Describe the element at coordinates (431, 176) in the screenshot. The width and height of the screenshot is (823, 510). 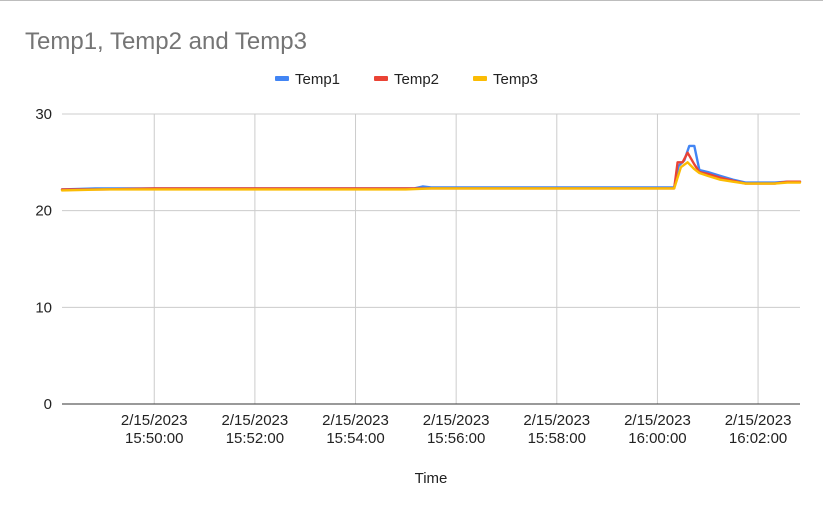
I see `series-line-temp3` at that location.